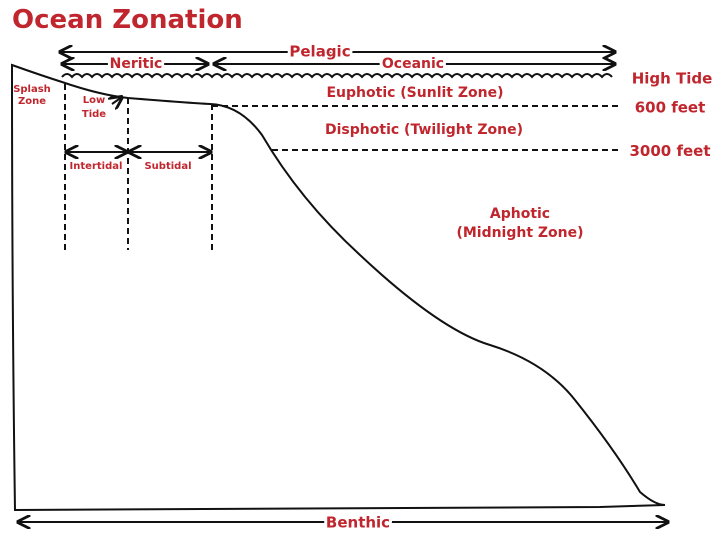  I want to click on depth-3000-label: 3000 feet, so click(669, 151).